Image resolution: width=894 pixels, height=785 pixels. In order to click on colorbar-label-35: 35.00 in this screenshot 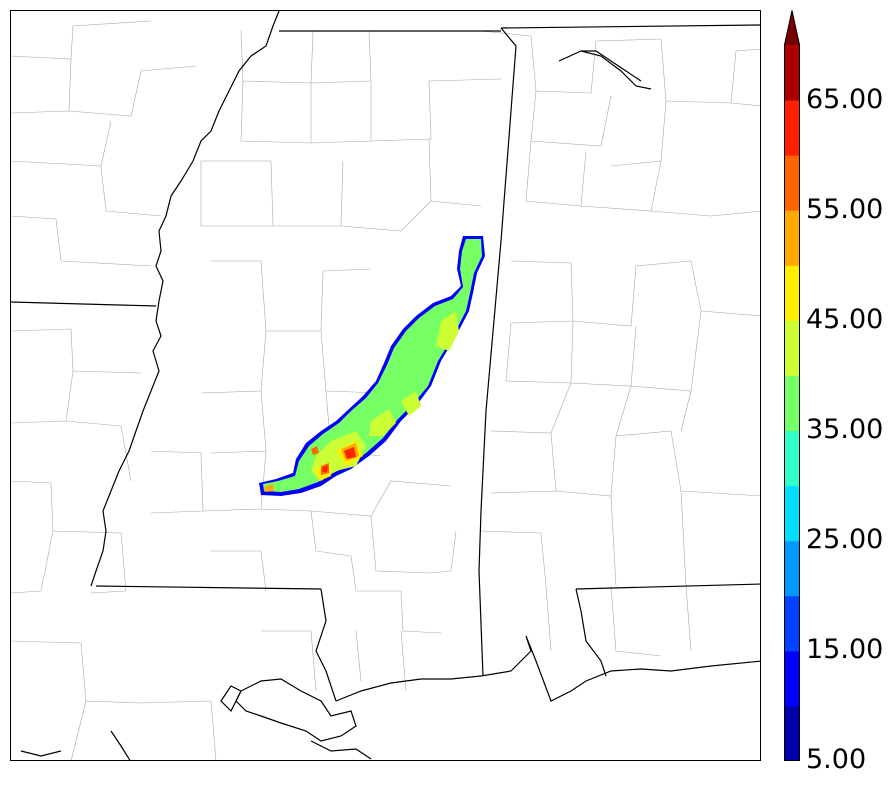, I will do `click(845, 429)`.